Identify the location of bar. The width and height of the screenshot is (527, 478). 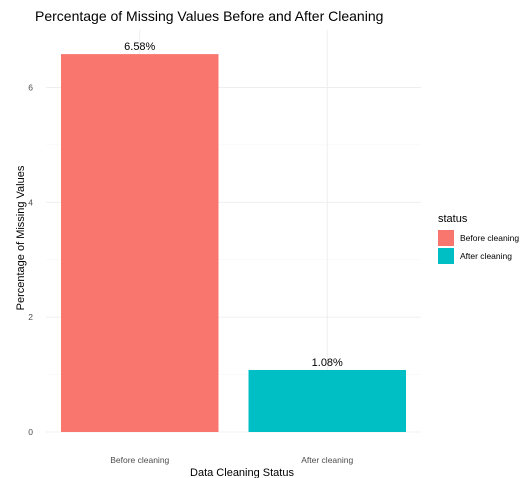
(327, 400).